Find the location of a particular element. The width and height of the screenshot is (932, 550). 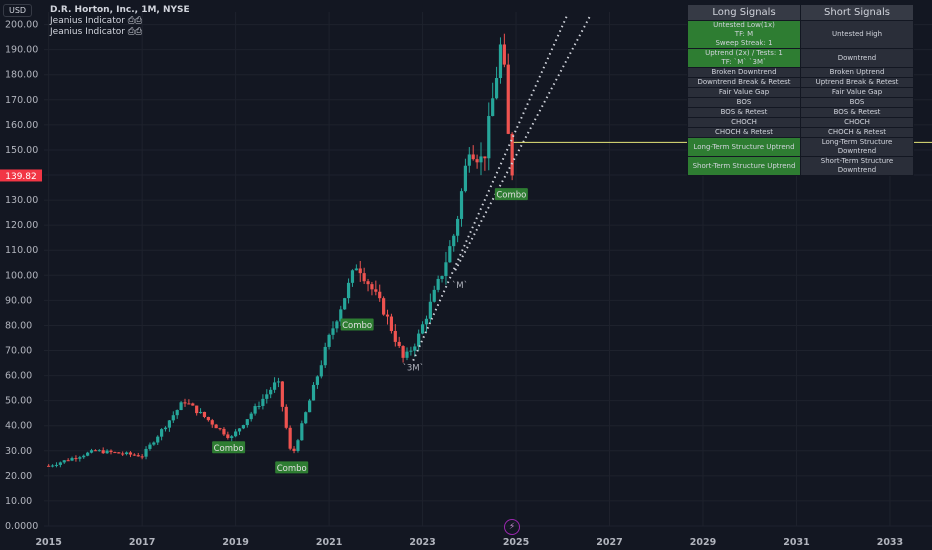

short-signal-cell: Downtrend is located at coordinates (857, 58).